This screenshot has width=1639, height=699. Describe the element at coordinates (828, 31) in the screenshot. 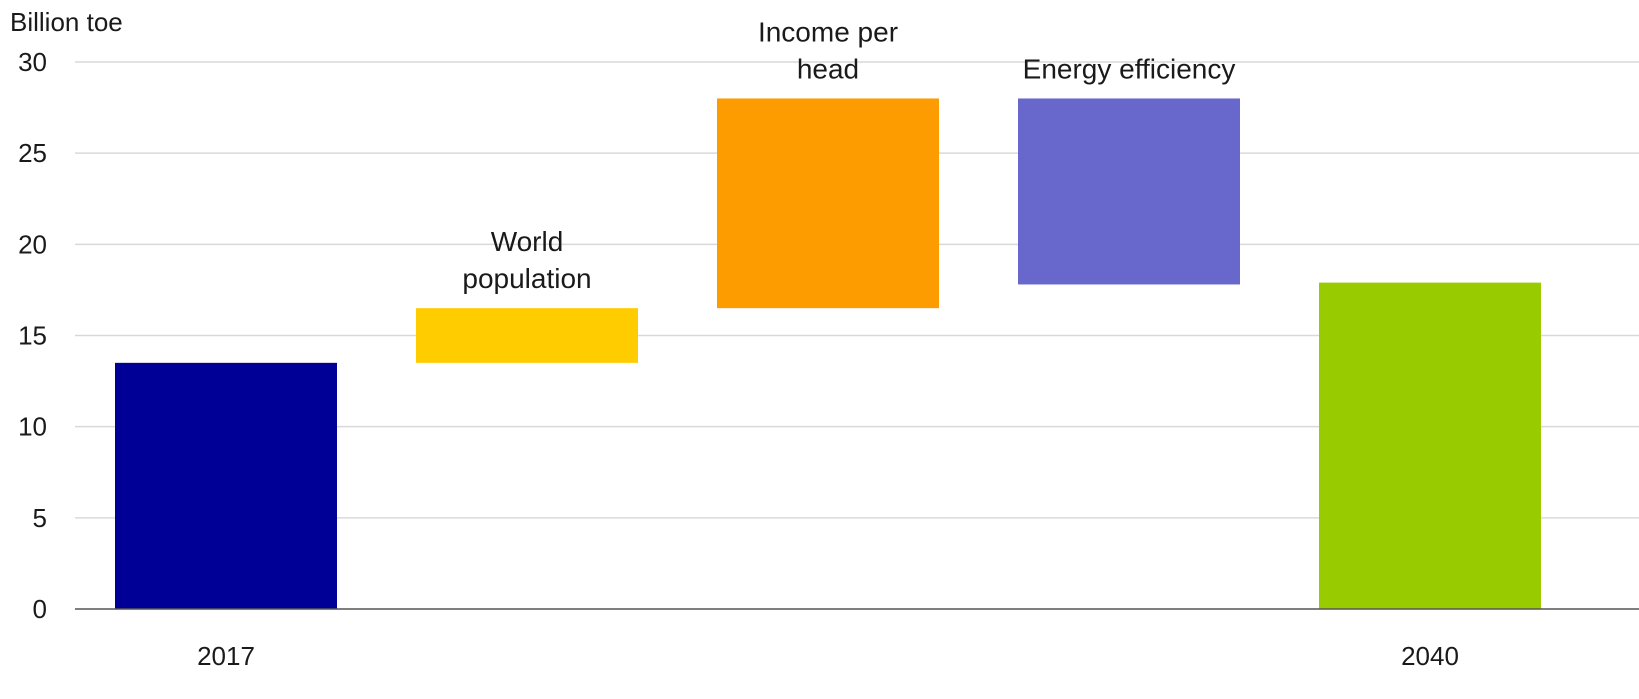

I see `bar-annotation-income: Income per` at that location.